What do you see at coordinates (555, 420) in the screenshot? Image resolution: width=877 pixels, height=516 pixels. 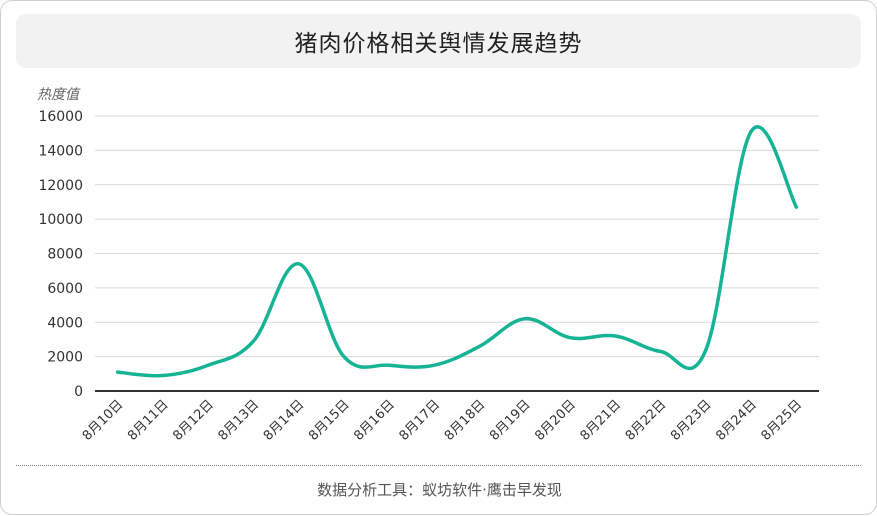 I see `x-tick-label: 8月20日` at bounding box center [555, 420].